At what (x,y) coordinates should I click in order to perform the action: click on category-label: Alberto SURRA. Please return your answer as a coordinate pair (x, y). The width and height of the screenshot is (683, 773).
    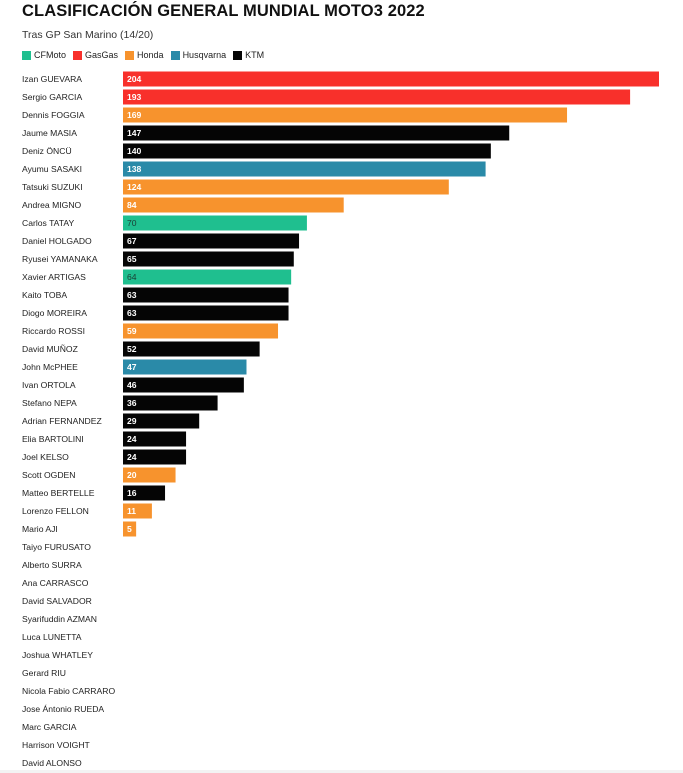
    Looking at the image, I should click on (52, 565).